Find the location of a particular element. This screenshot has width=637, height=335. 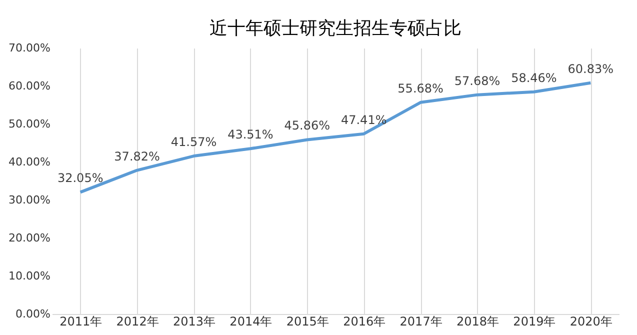

chart-title: 近十年硕士研究生招生专硕占比 is located at coordinates (336, 28).